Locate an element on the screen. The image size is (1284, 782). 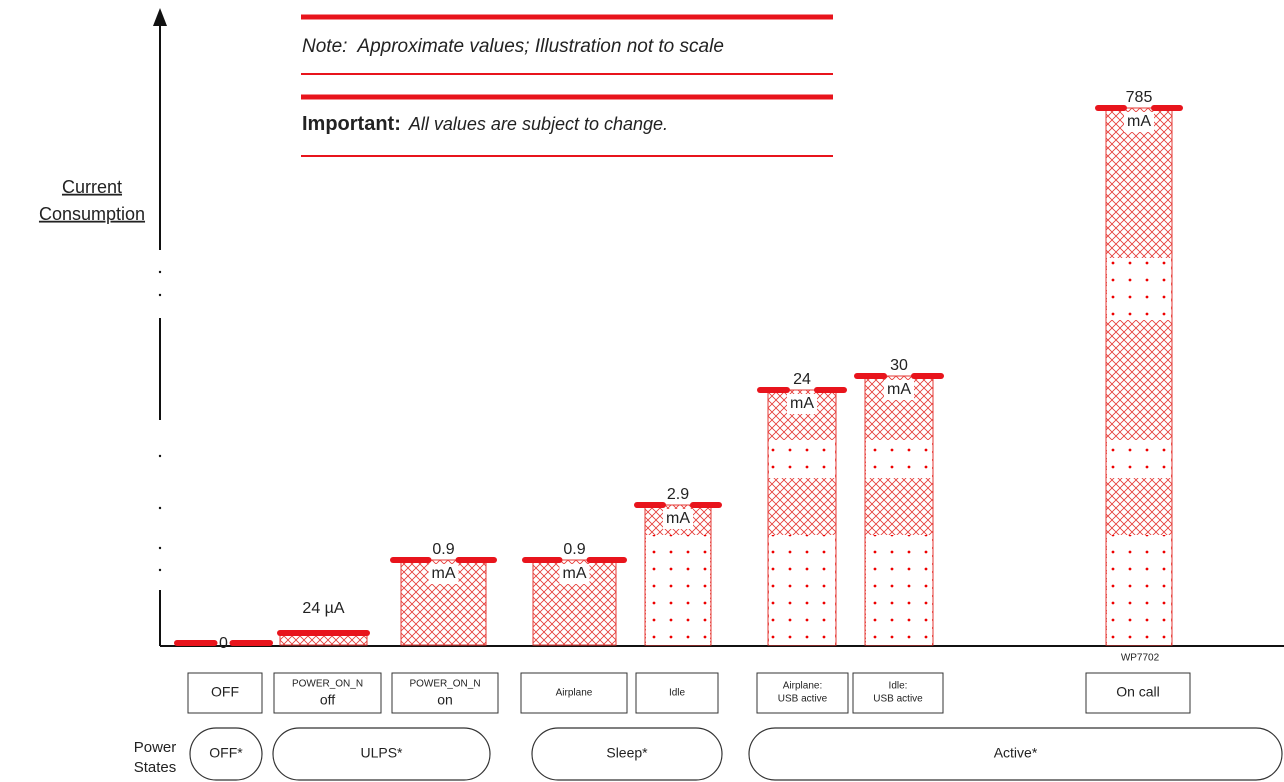
power-states-label: States is located at coordinates (155, 767).